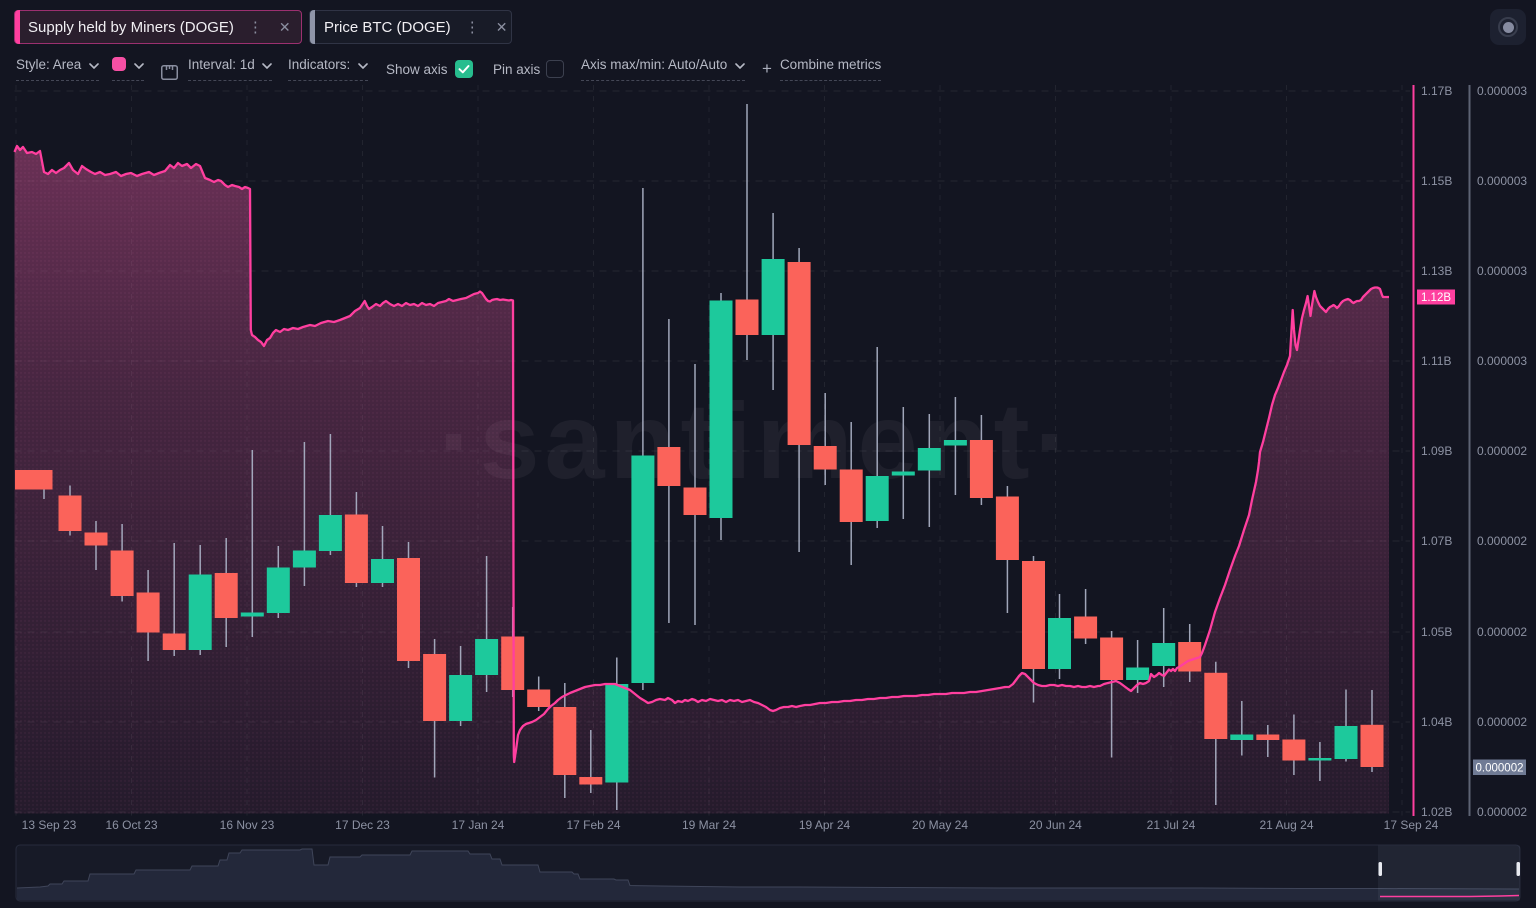 This screenshot has width=1536, height=908. Describe the element at coordinates (1436, 181) in the screenshot. I see `svg-text: 1.15B` at that location.